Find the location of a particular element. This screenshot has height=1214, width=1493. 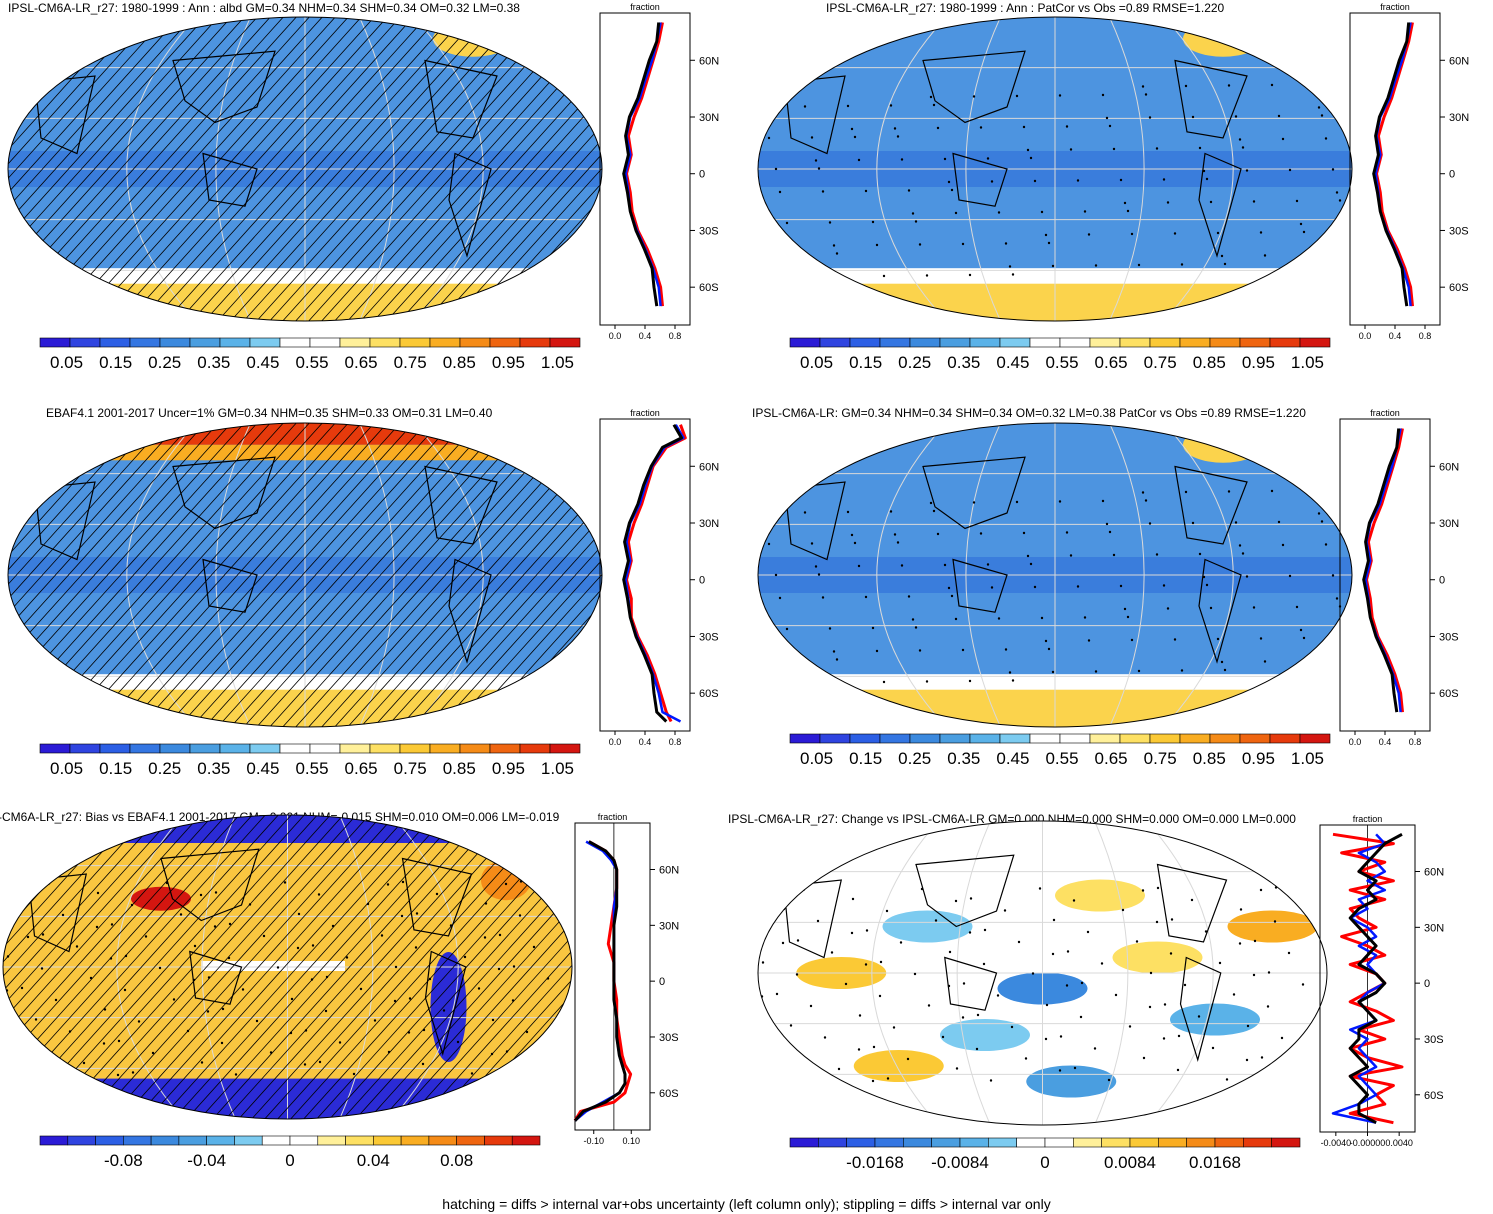

map-outline is located at coordinates (305, 169).